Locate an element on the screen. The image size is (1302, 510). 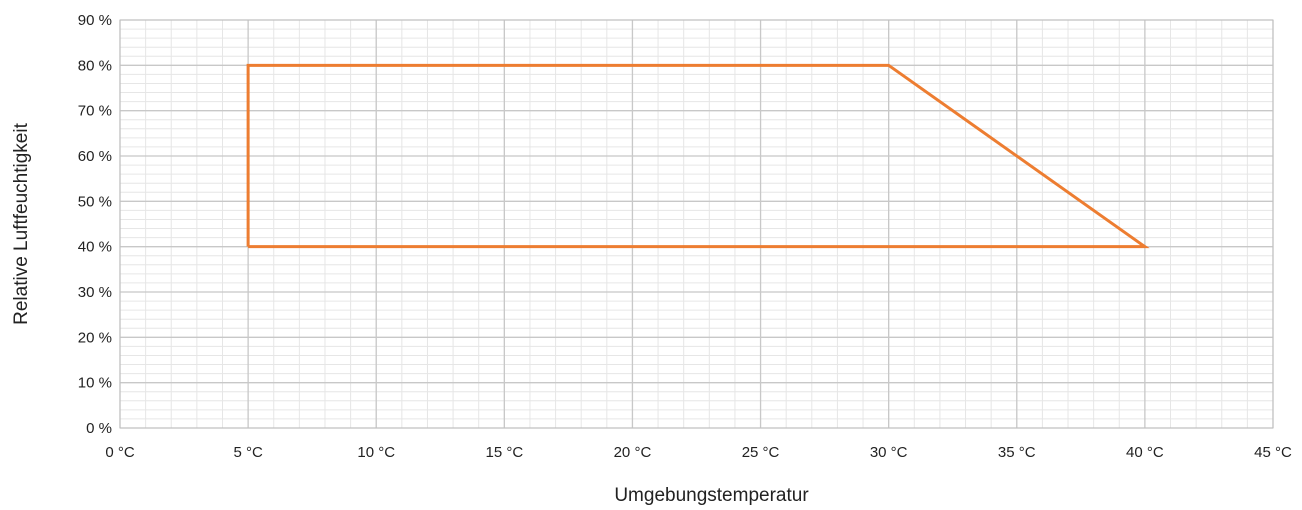
y-tick-label: 70 % is located at coordinates (95, 111).